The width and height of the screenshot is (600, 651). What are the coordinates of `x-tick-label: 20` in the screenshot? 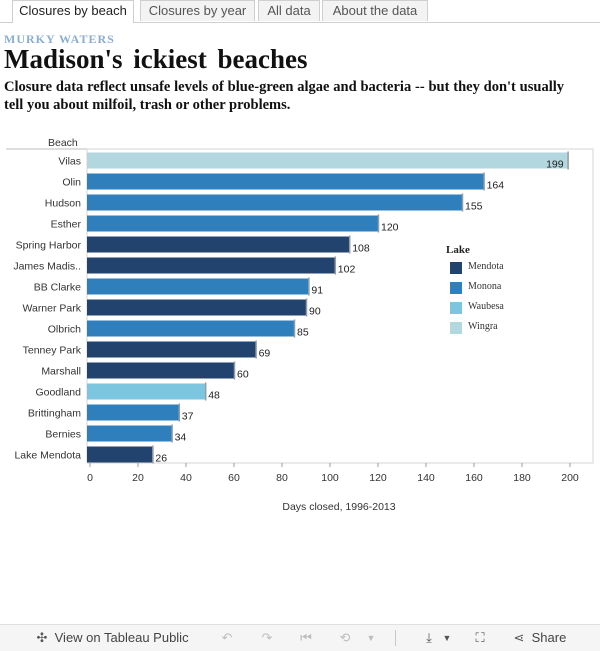 It's located at (138, 478).